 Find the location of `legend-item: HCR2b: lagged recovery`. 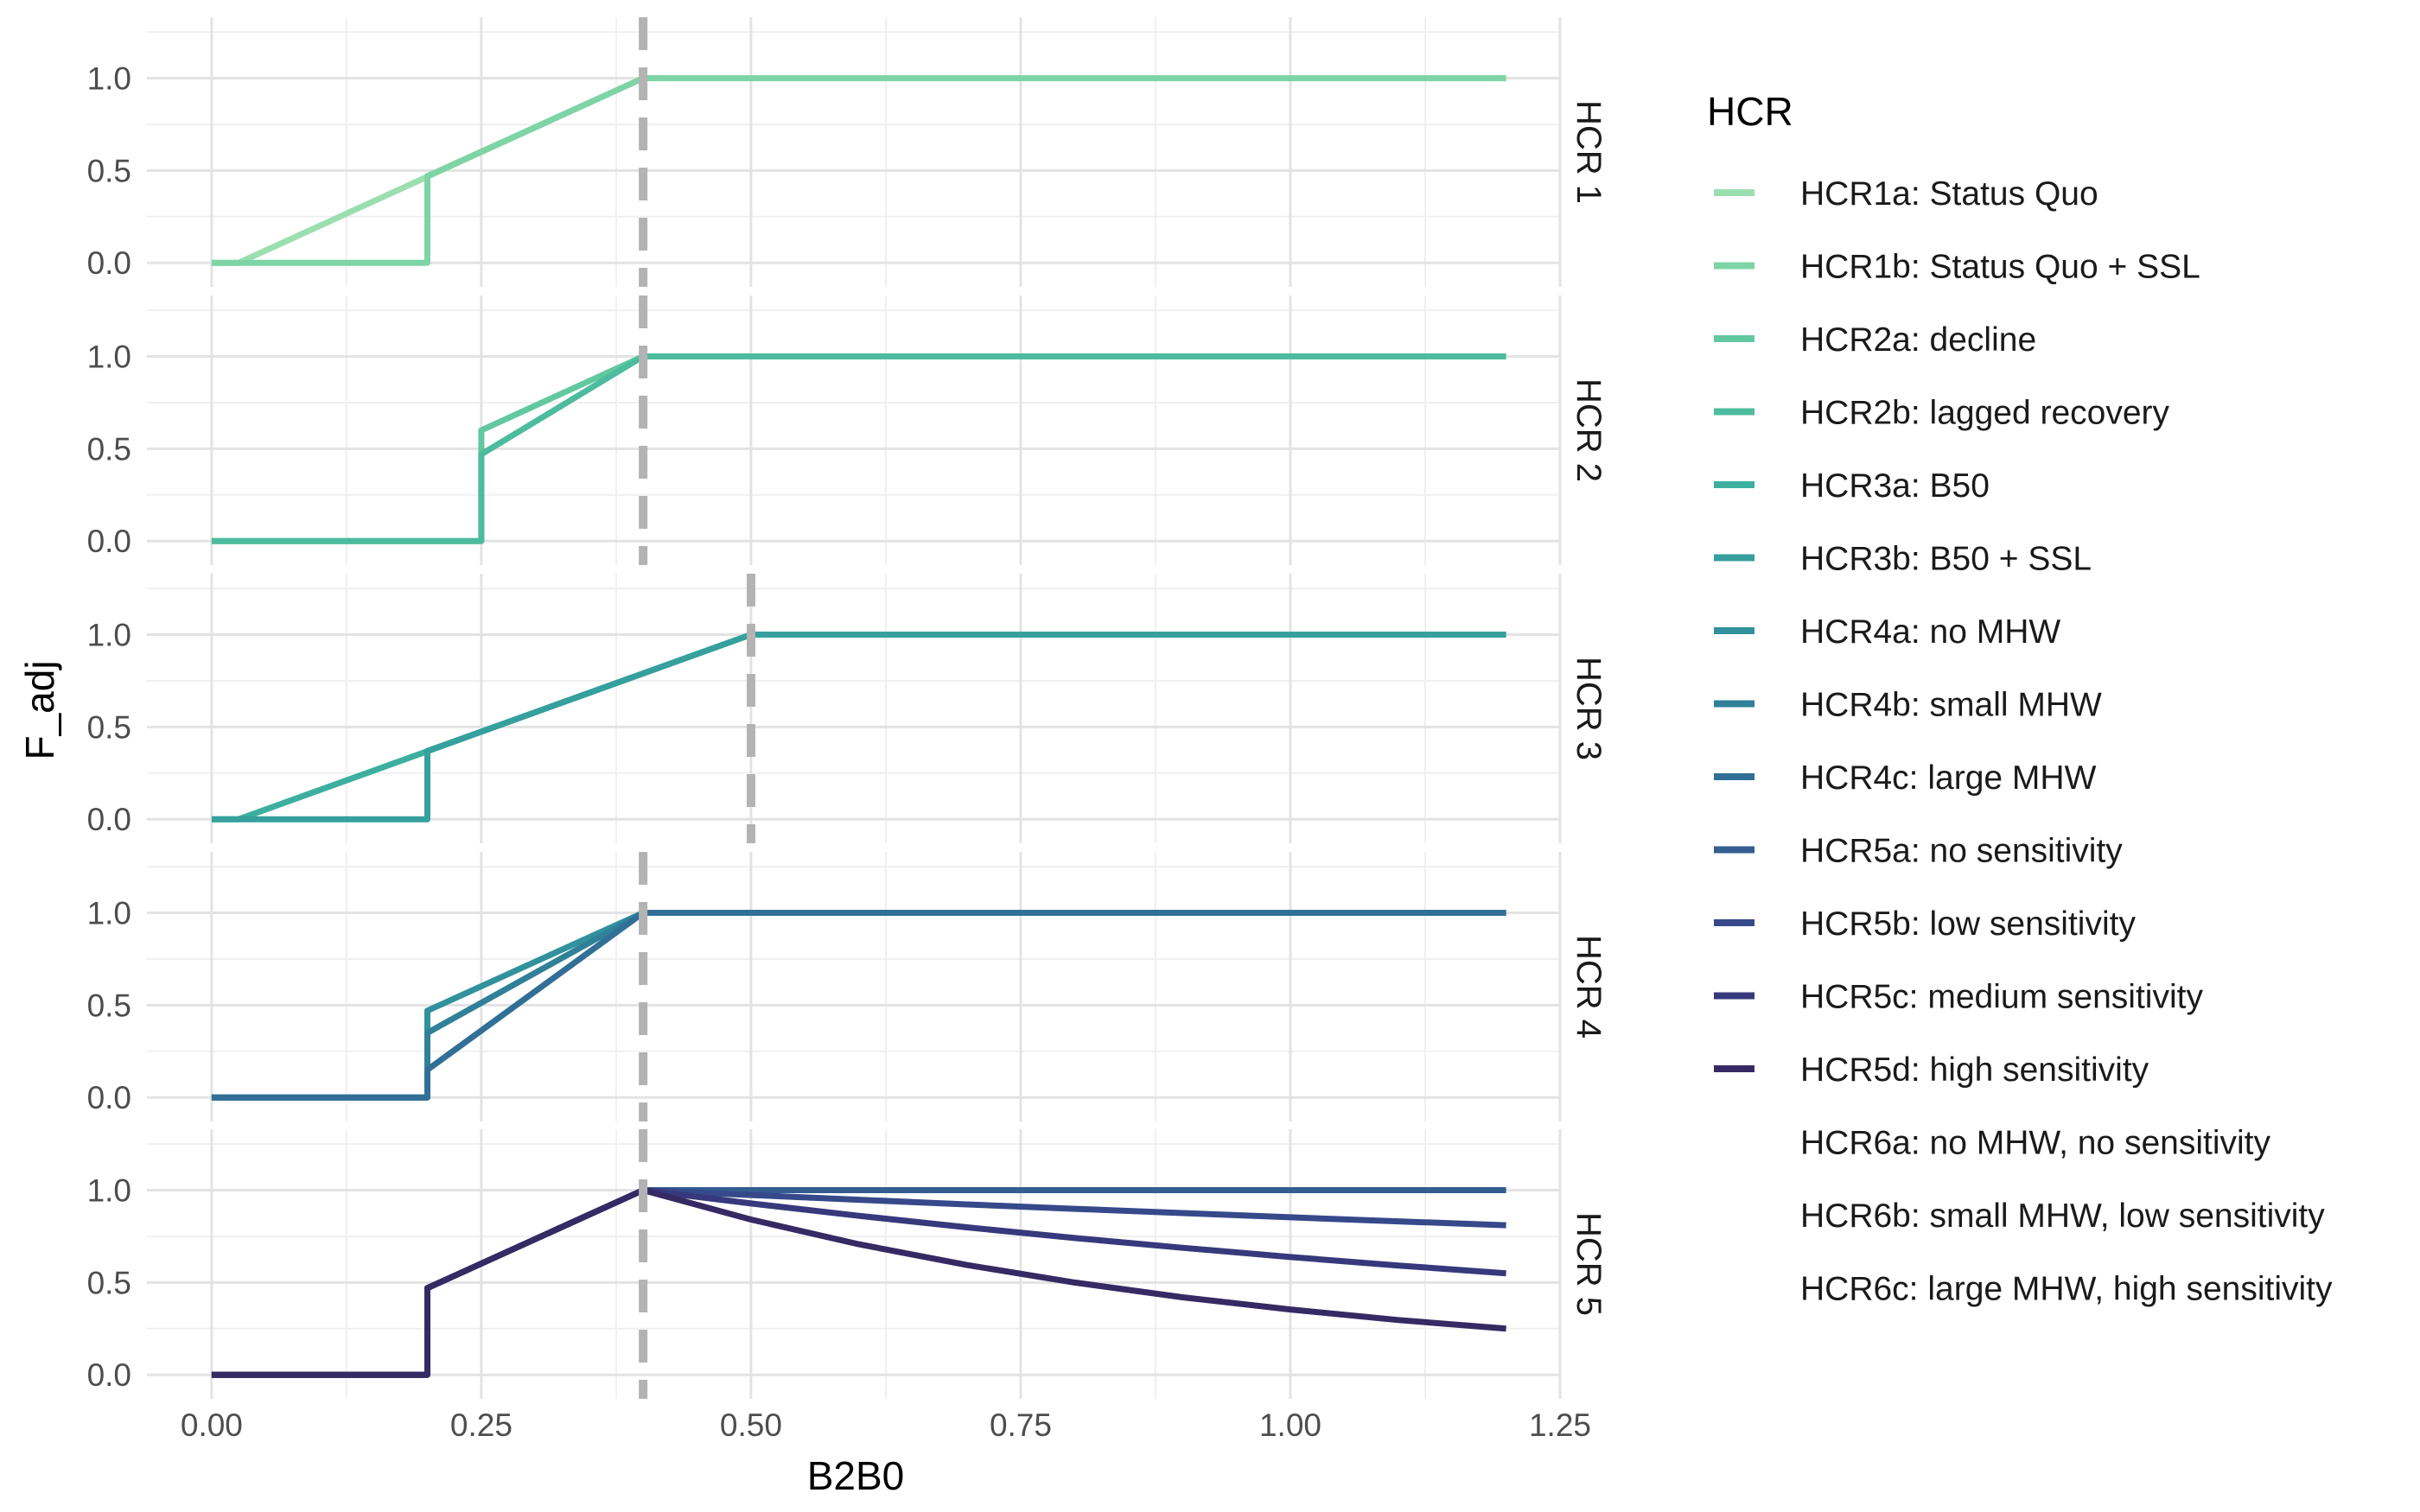

legend-item: HCR2b: lagged recovery is located at coordinates (1942, 413).